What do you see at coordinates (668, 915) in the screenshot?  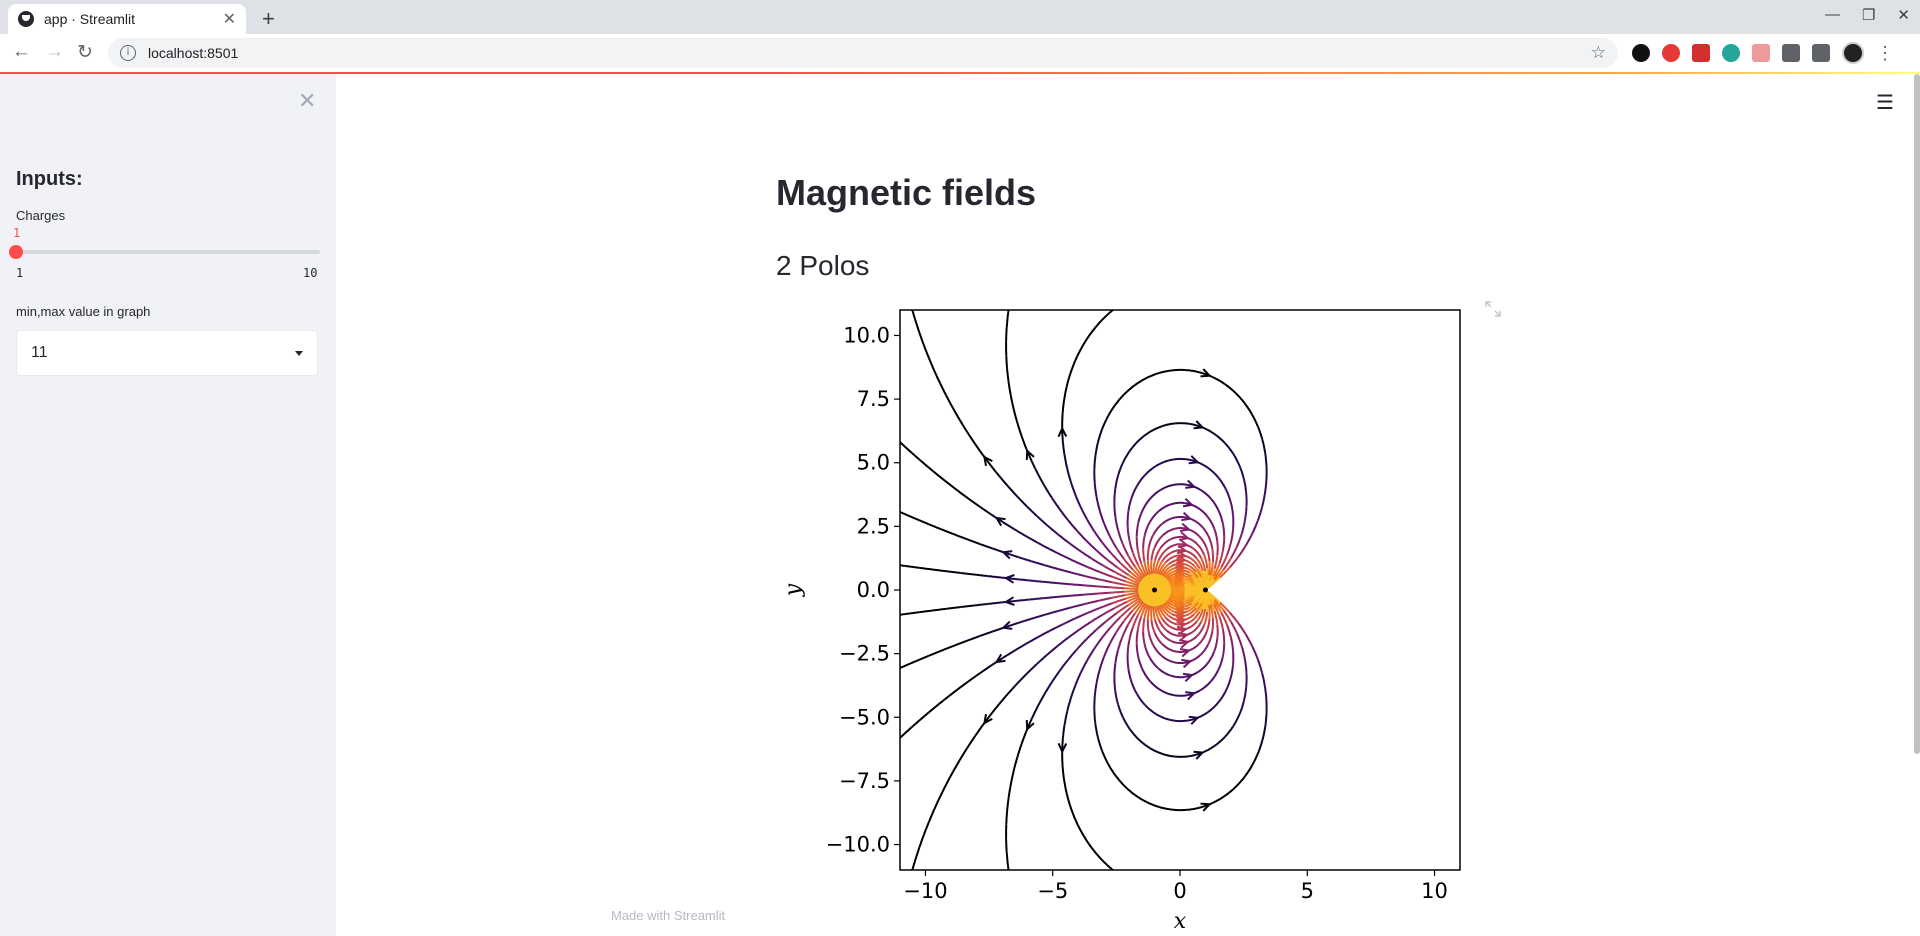 I see `made-with-streamlit-footer: Made with Streamlit` at bounding box center [668, 915].